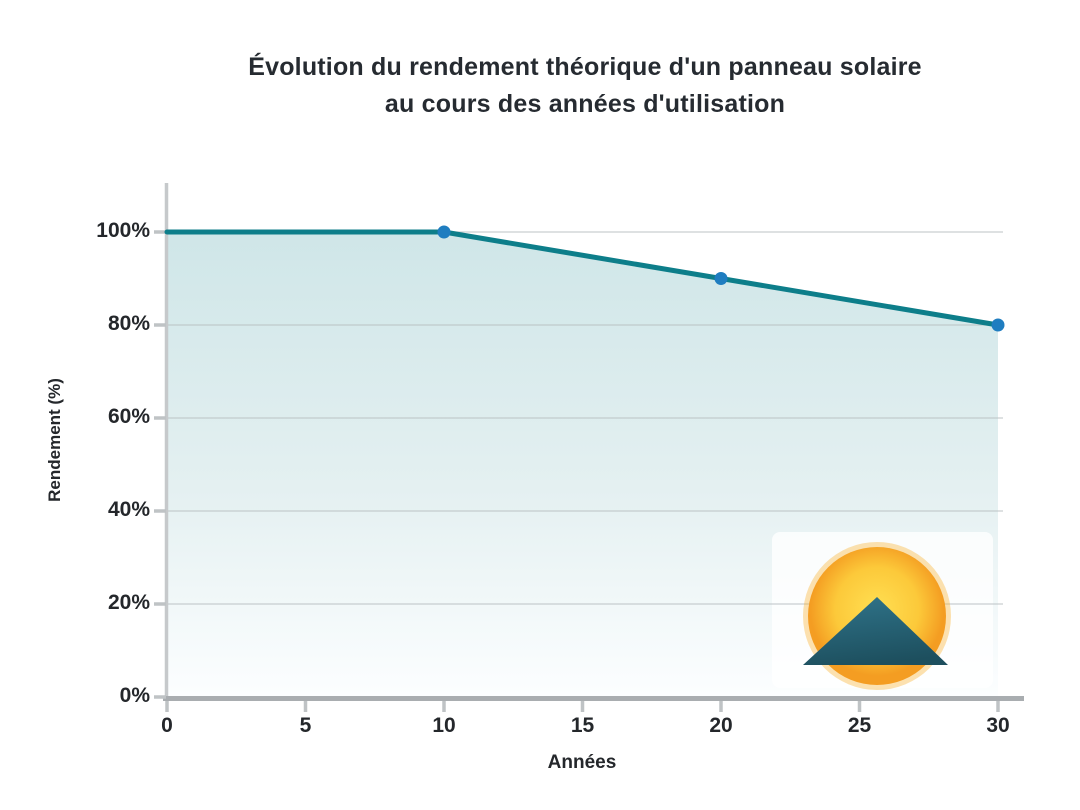 Image resolution: width=1080 pixels, height=810 pixels. I want to click on y-tick-label: 100%, so click(123, 230).